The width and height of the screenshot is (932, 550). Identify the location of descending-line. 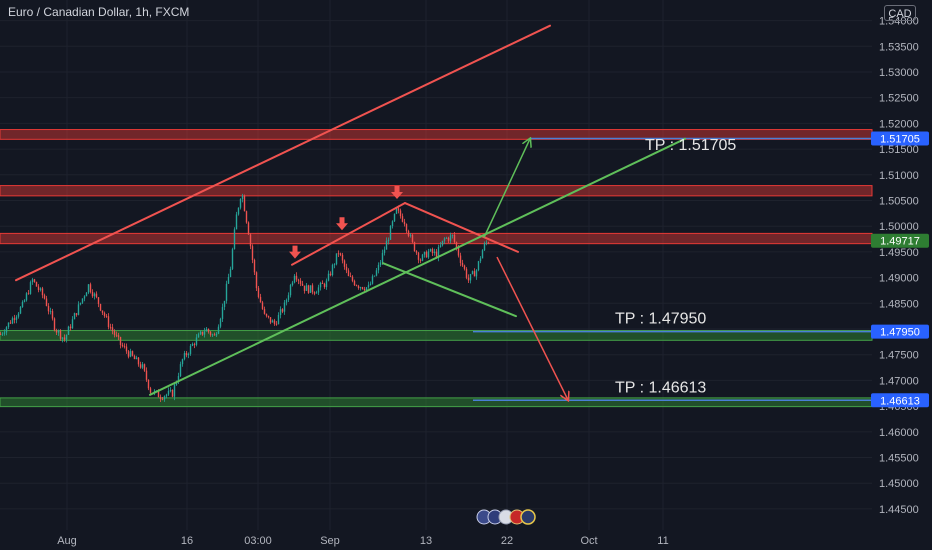
(461, 227).